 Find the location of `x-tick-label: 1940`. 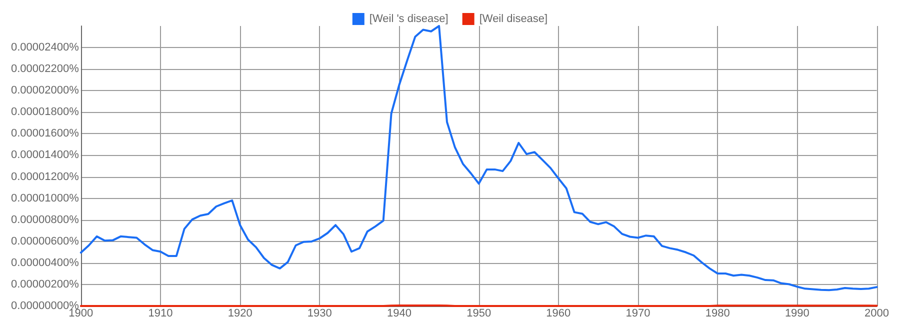

x-tick-label: 1940 is located at coordinates (399, 314).